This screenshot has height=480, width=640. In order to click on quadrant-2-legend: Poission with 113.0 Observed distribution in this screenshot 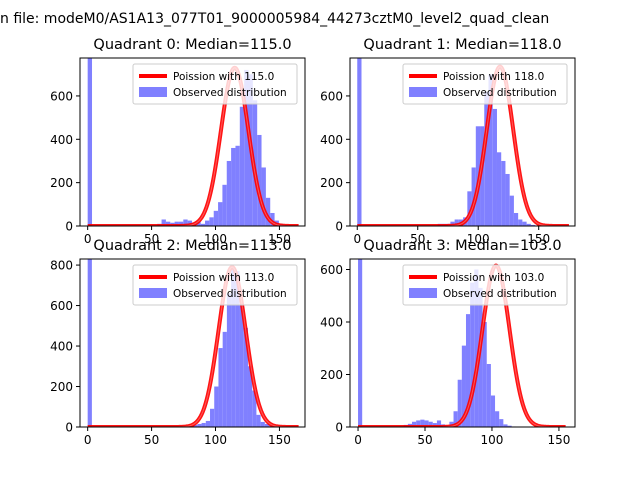, I will do `click(215, 285)`.